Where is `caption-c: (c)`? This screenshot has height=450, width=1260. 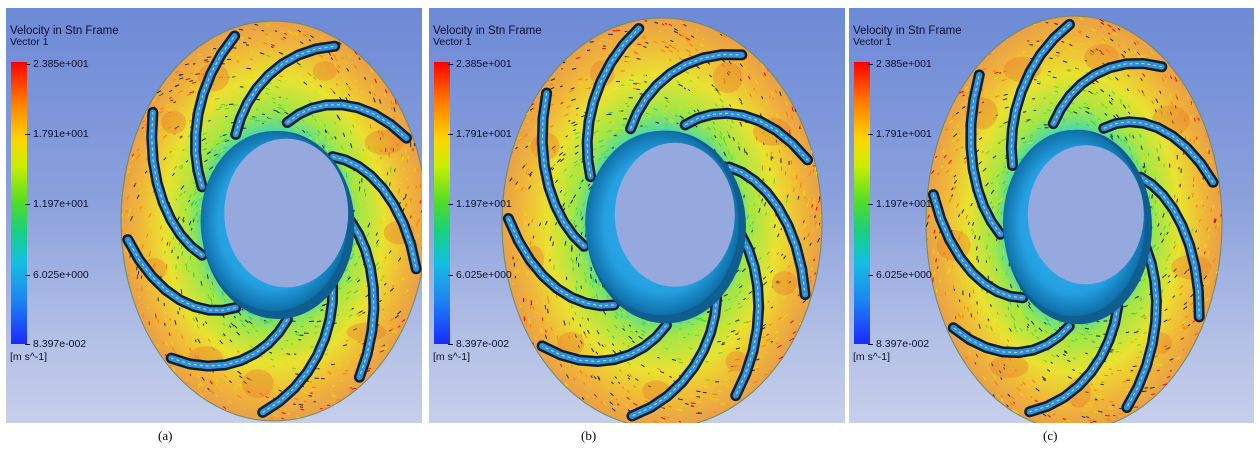 caption-c: (c) is located at coordinates (1050, 435).